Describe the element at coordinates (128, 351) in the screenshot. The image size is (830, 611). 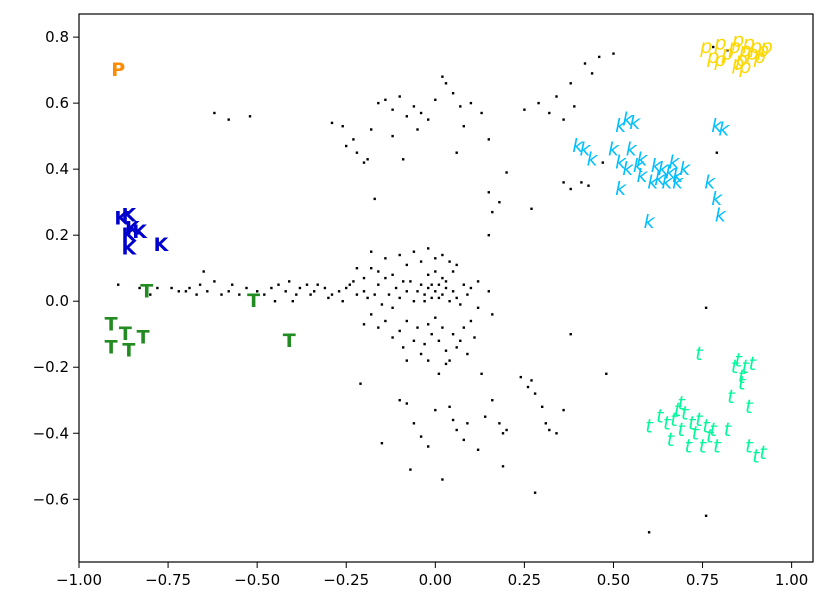
I see `glyph-point-t-bold: T` at that location.